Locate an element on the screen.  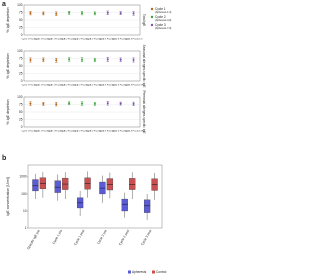
panel-label: b is located at coordinates (4, 158).